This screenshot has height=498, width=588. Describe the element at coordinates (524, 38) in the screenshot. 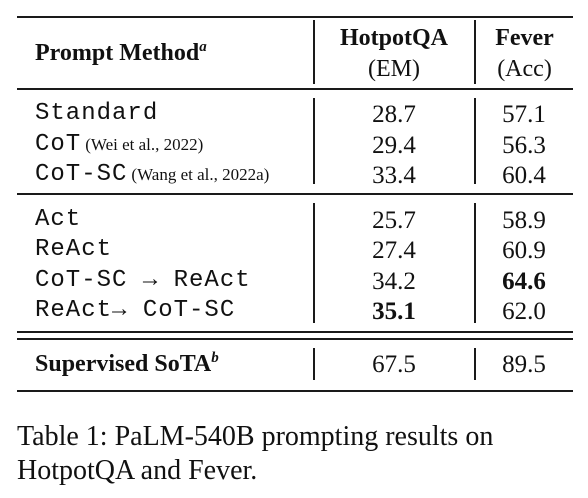

I see `header-fever: Fever` at that location.